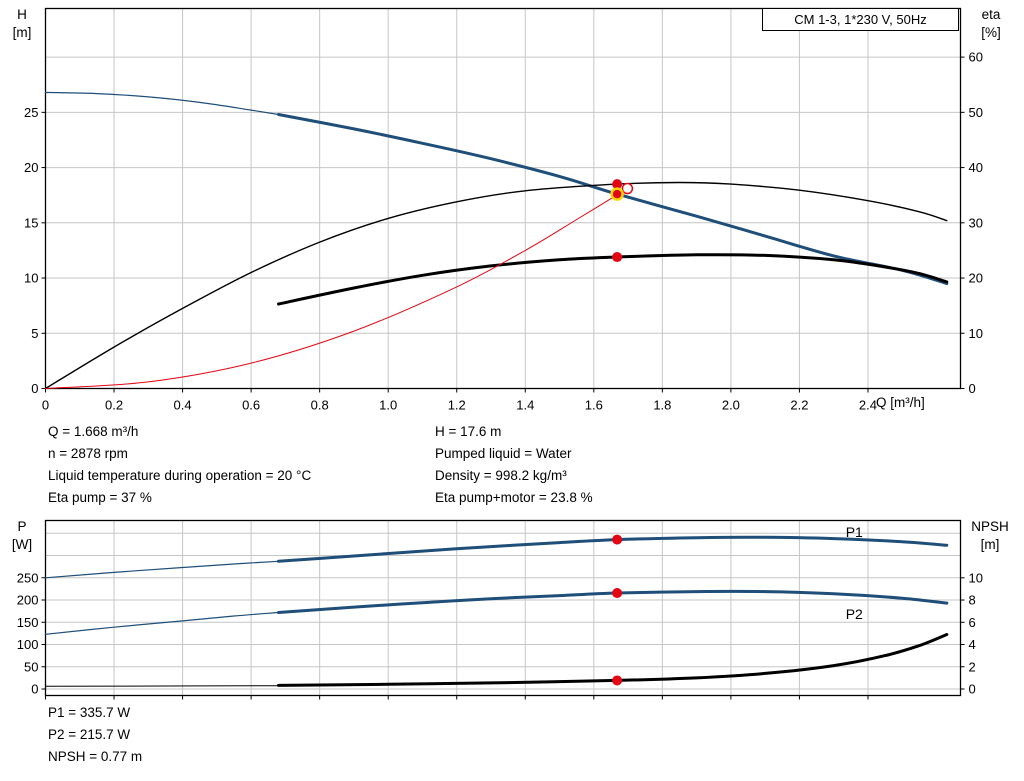 The image size is (1024, 781). Describe the element at coordinates (972, 644) in the screenshot. I see `y-right-tick-label: 4` at that location.